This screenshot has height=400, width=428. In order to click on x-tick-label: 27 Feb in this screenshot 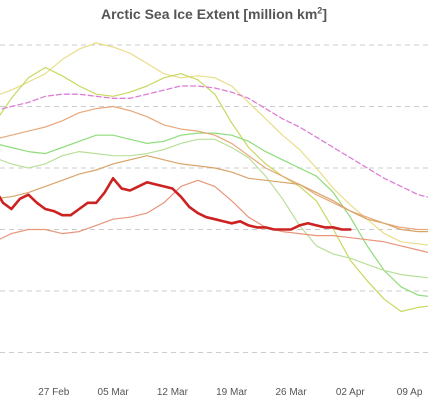, I will do `click(54, 392)`.